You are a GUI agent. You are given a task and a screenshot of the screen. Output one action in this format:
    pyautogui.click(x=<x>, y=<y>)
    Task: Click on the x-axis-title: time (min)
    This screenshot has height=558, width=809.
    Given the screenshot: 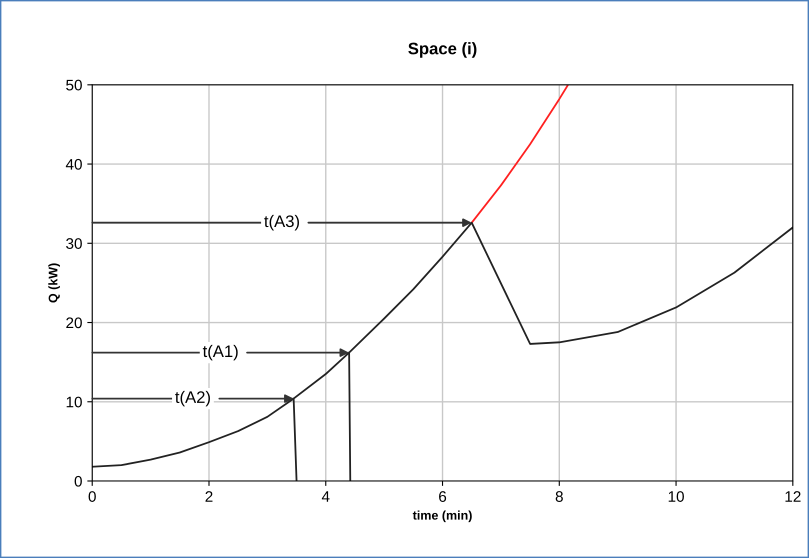 What is the action you would take?
    pyautogui.click(x=442, y=516)
    